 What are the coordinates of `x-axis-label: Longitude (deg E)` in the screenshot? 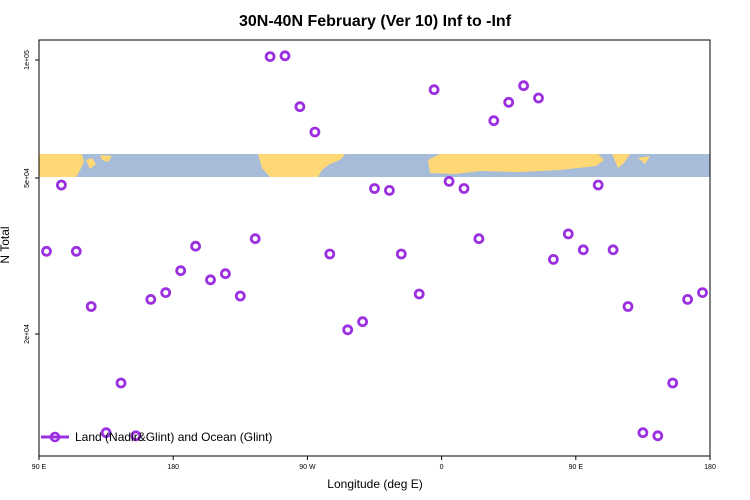 It's located at (374, 484).